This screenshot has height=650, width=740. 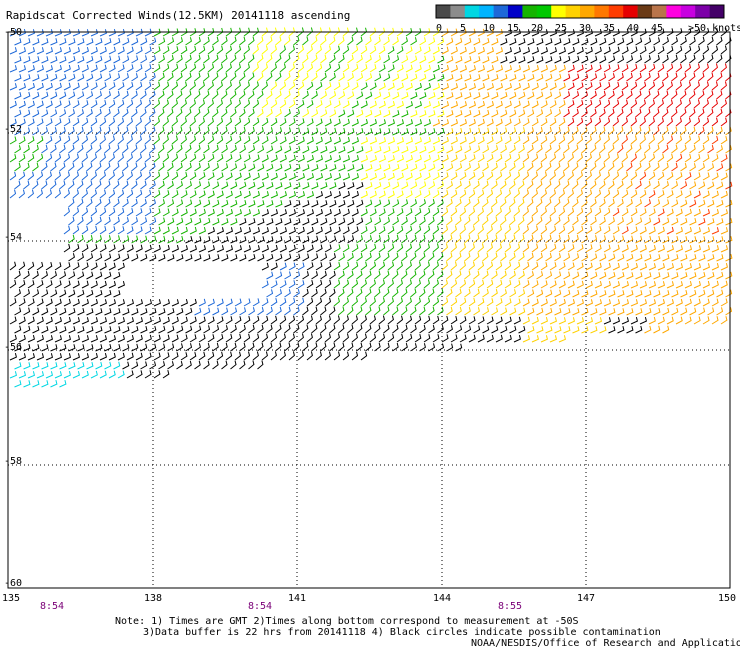 What do you see at coordinates (513, 28) in the screenshot?
I see `legend-label: 15` at bounding box center [513, 28].